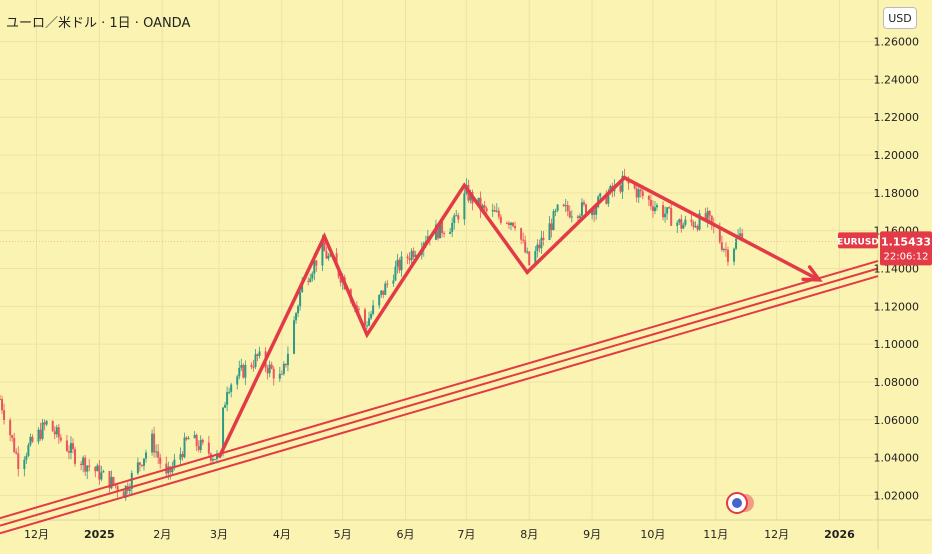 The height and width of the screenshot is (554, 932). Describe the element at coordinates (897, 458) in the screenshot. I see `y-tick-label: 1.04000` at that location.